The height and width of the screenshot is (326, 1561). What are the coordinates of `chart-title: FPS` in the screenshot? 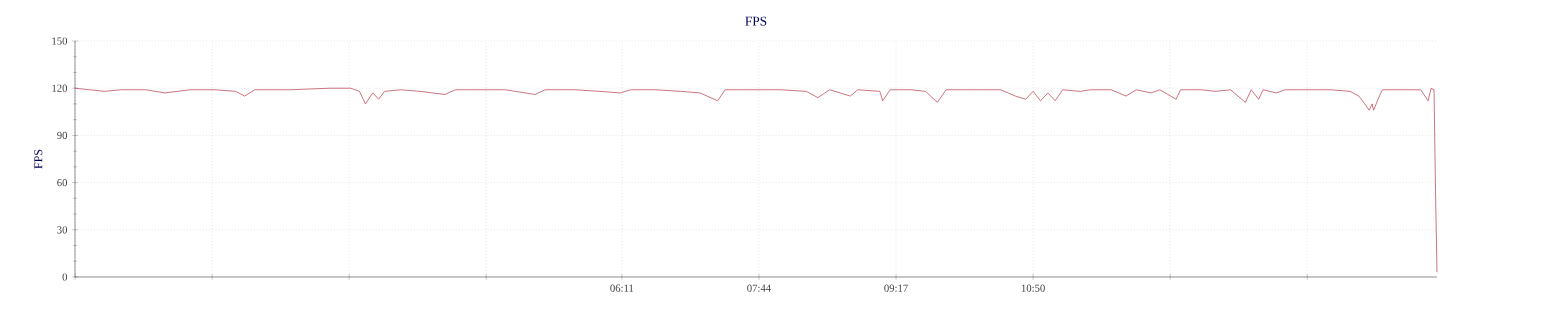 It's located at (756, 21).